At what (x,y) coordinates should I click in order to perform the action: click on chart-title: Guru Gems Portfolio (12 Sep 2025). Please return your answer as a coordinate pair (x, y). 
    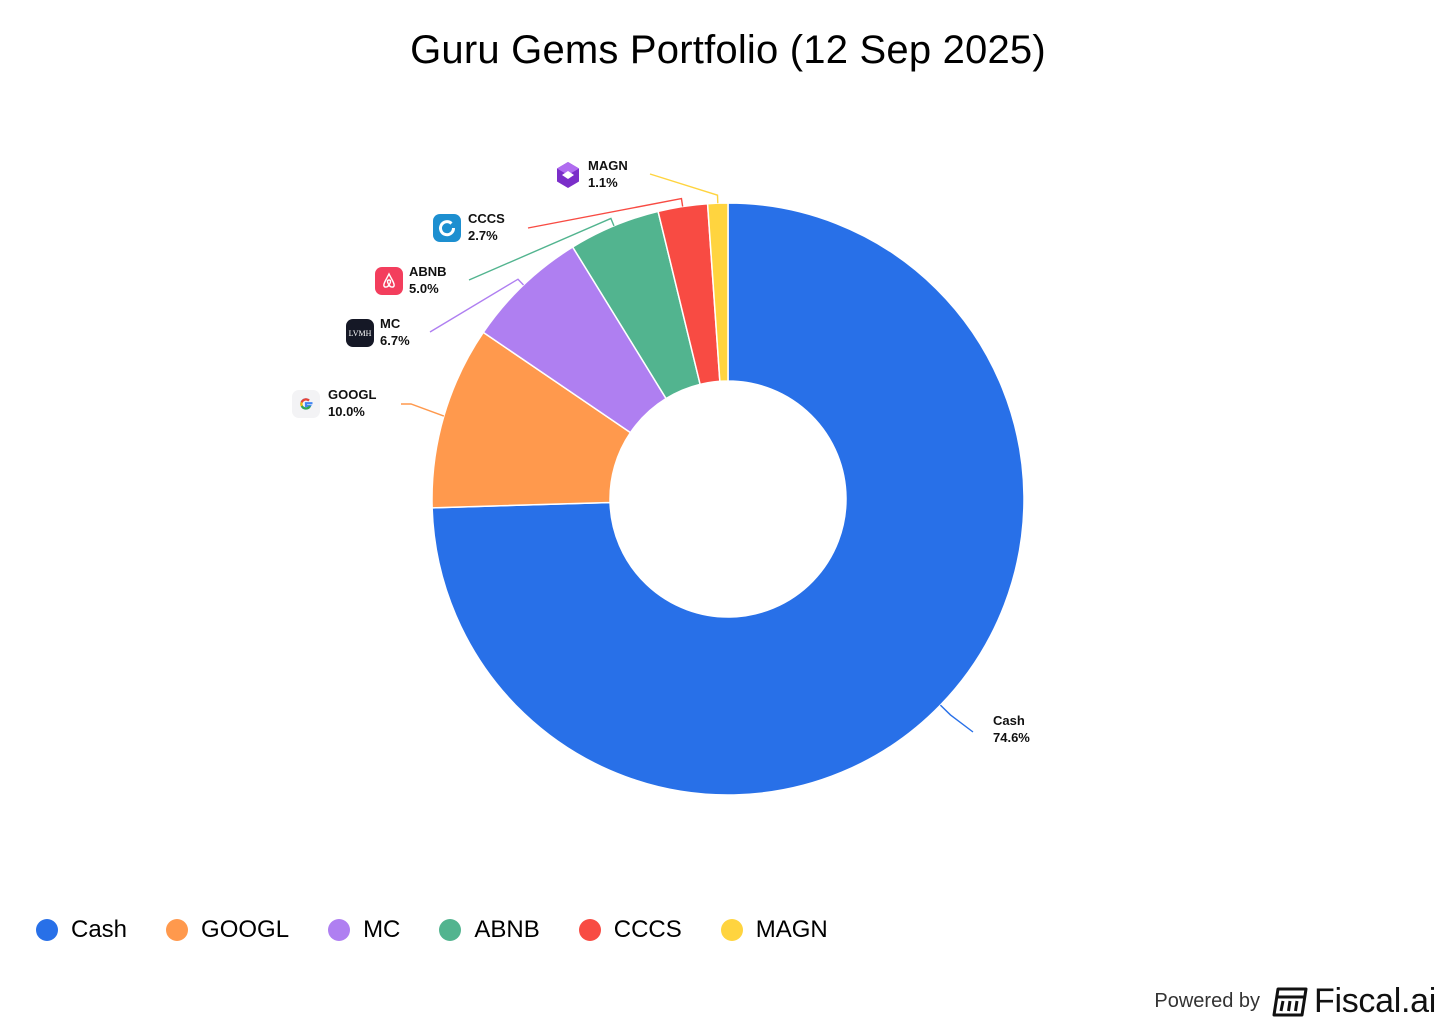
    Looking at the image, I should click on (728, 50).